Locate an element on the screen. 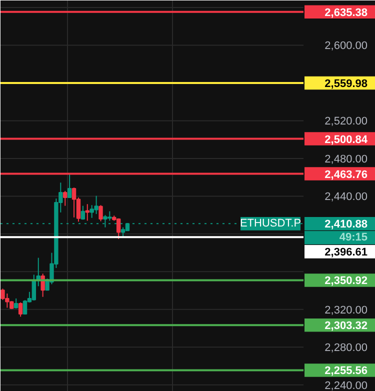  ref-line-label: 2,350.92 is located at coordinates (346, 281).